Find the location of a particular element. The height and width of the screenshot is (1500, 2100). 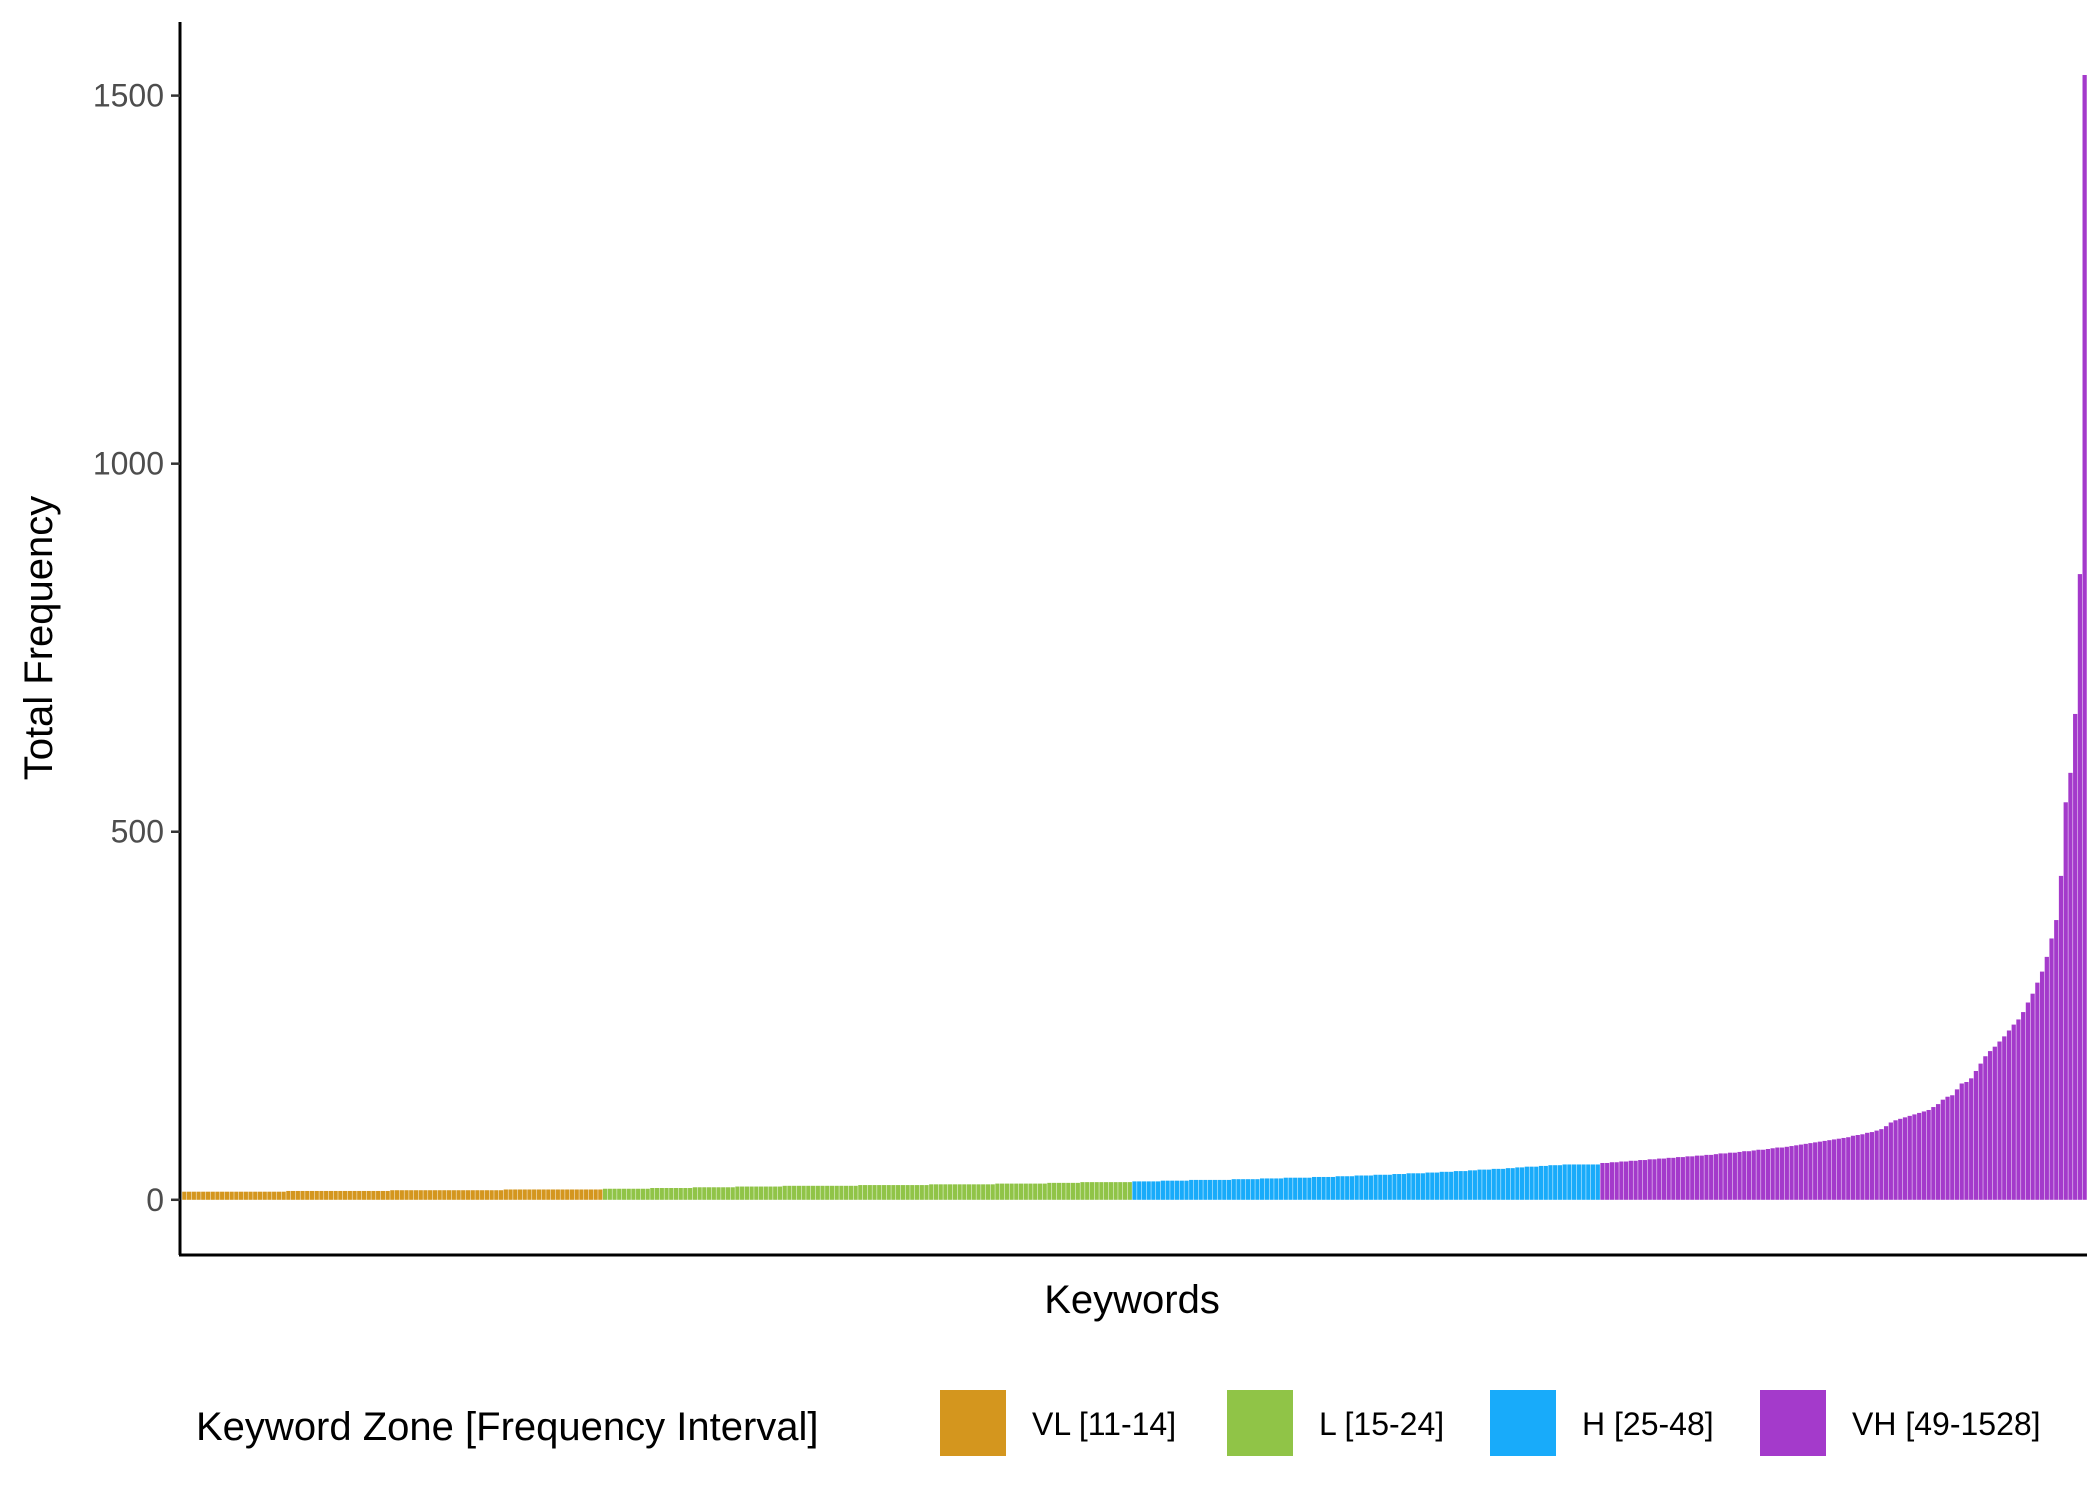

legend-label-l: L [15-24] is located at coordinates (1381, 1424).